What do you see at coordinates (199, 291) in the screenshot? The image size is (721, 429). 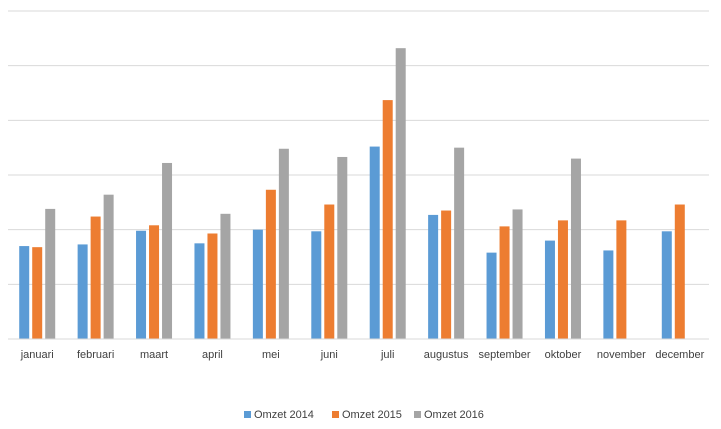 I see `bar-omzet-2014-april` at bounding box center [199, 291].